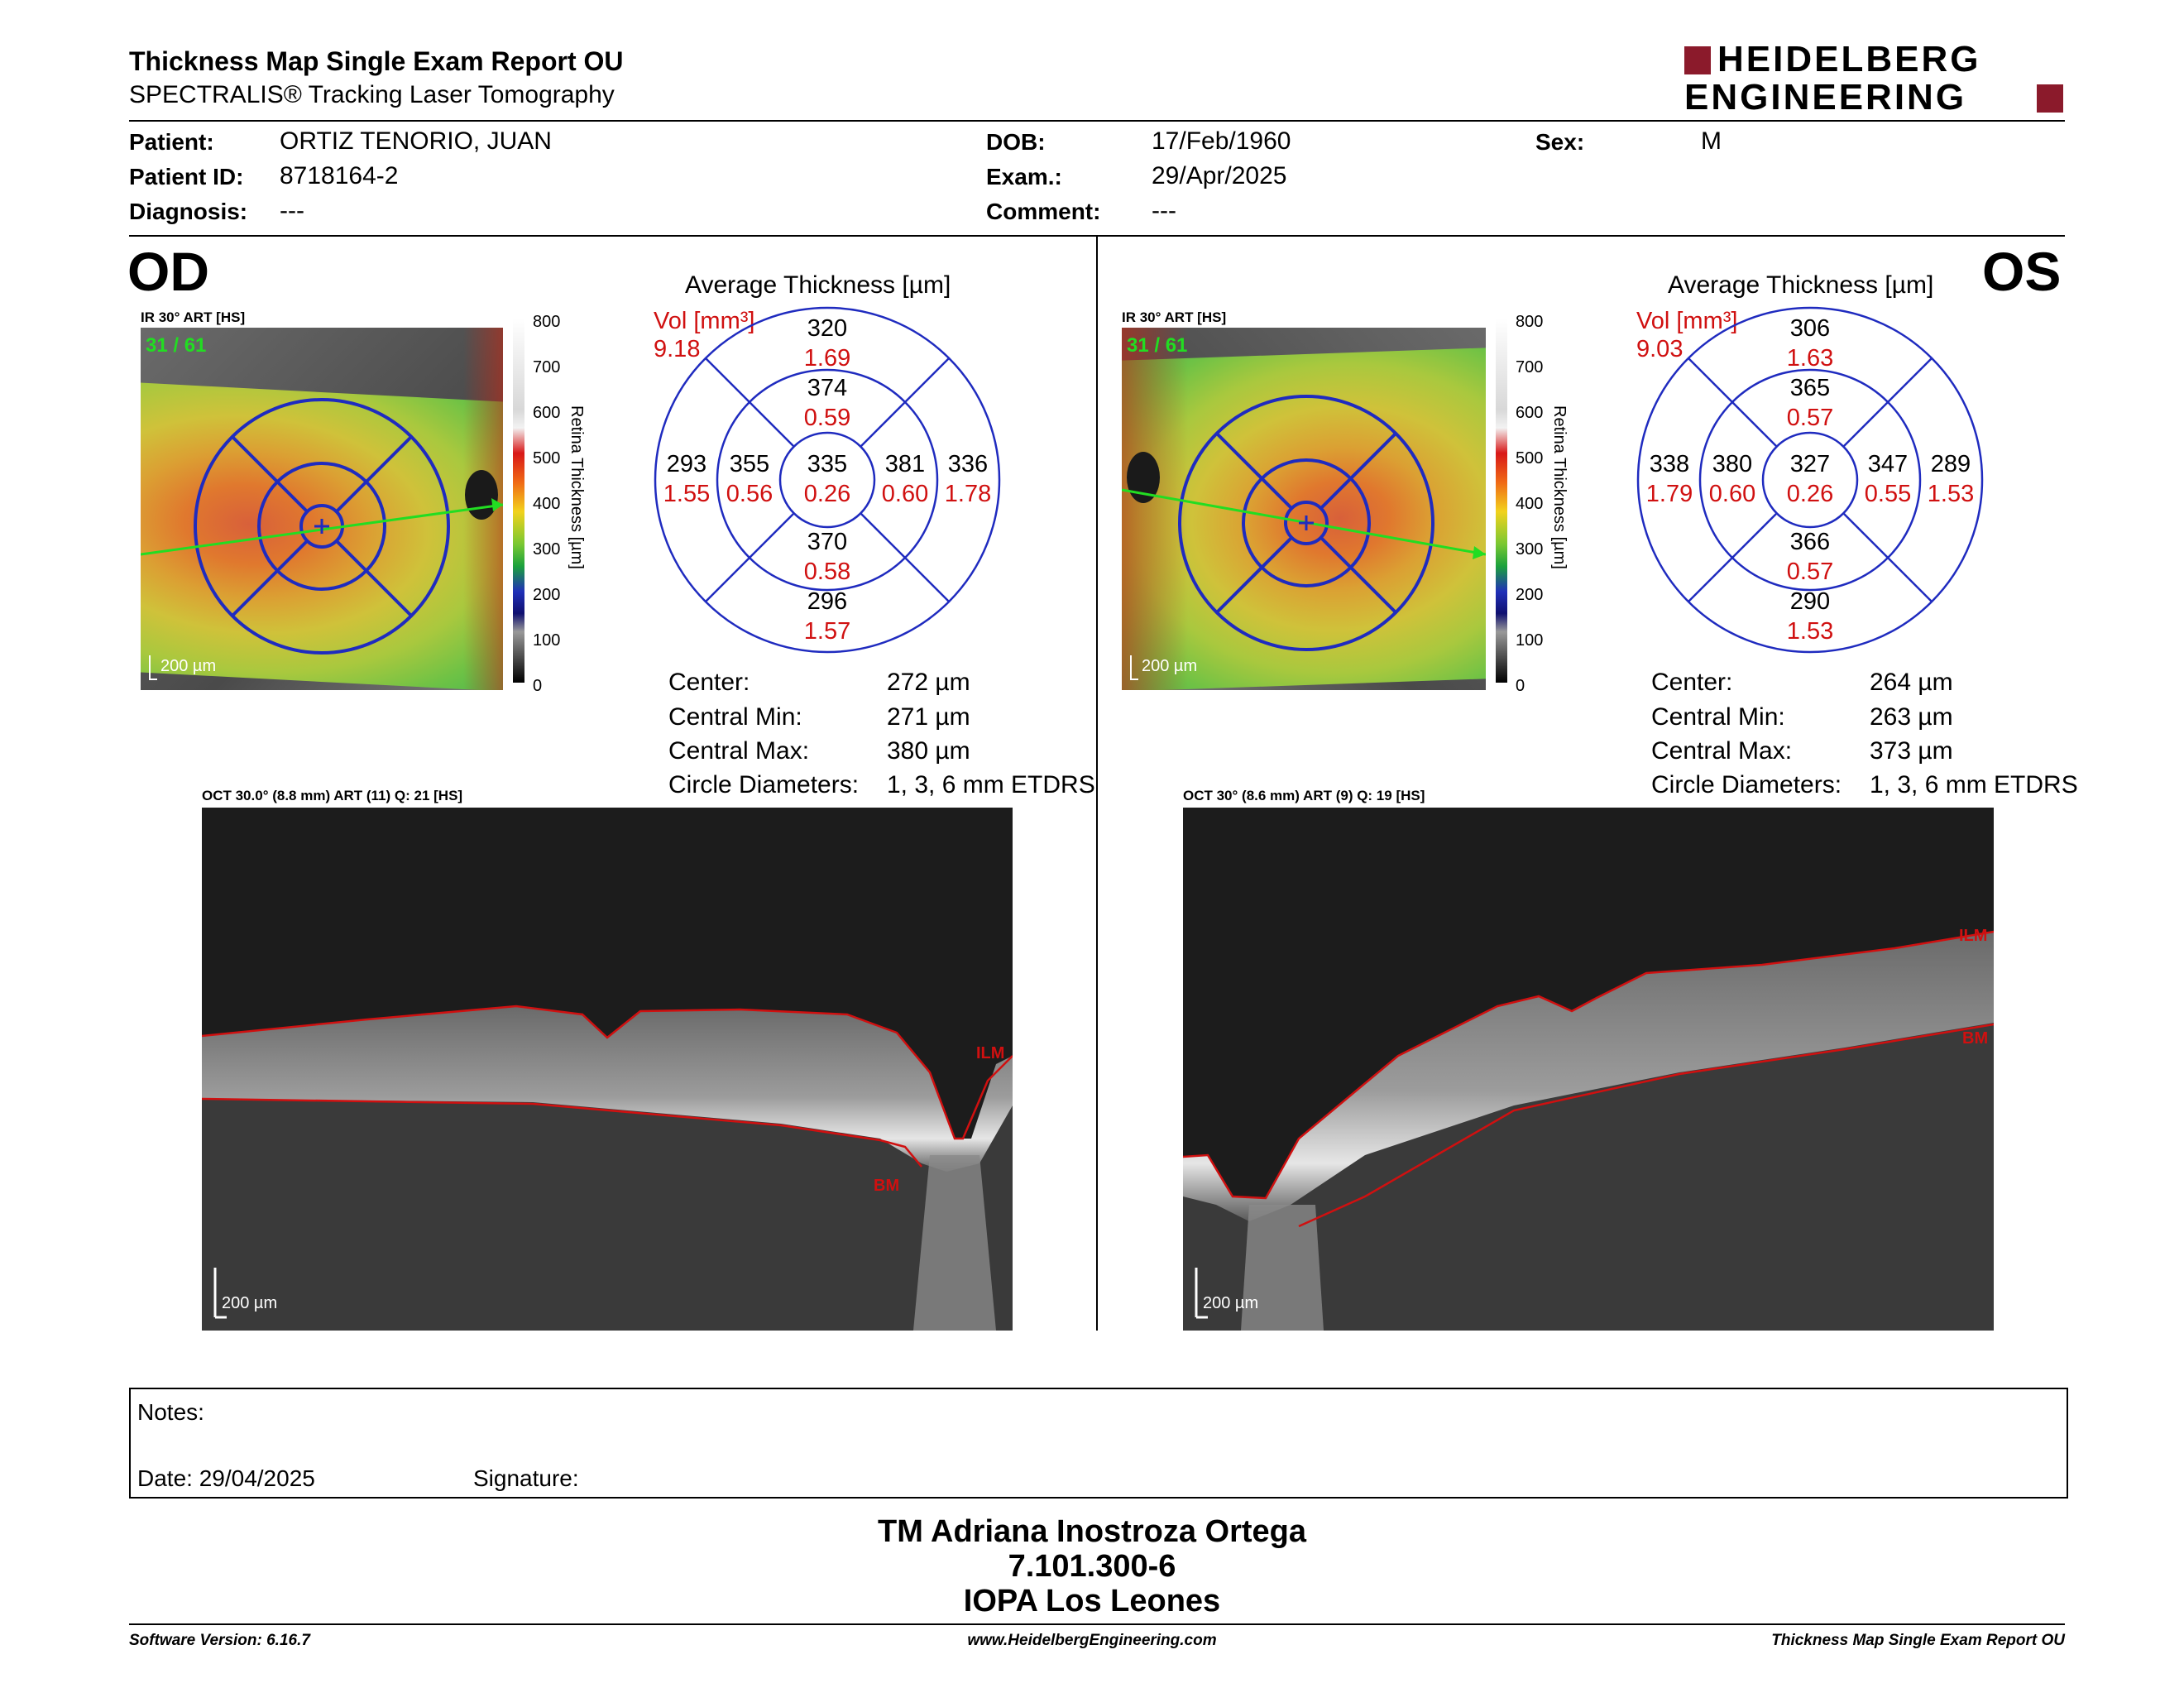 This screenshot has height=1688, width=2184. What do you see at coordinates (1810, 494) in the screenshot?
I see `os-center-volume: 0.26` at bounding box center [1810, 494].